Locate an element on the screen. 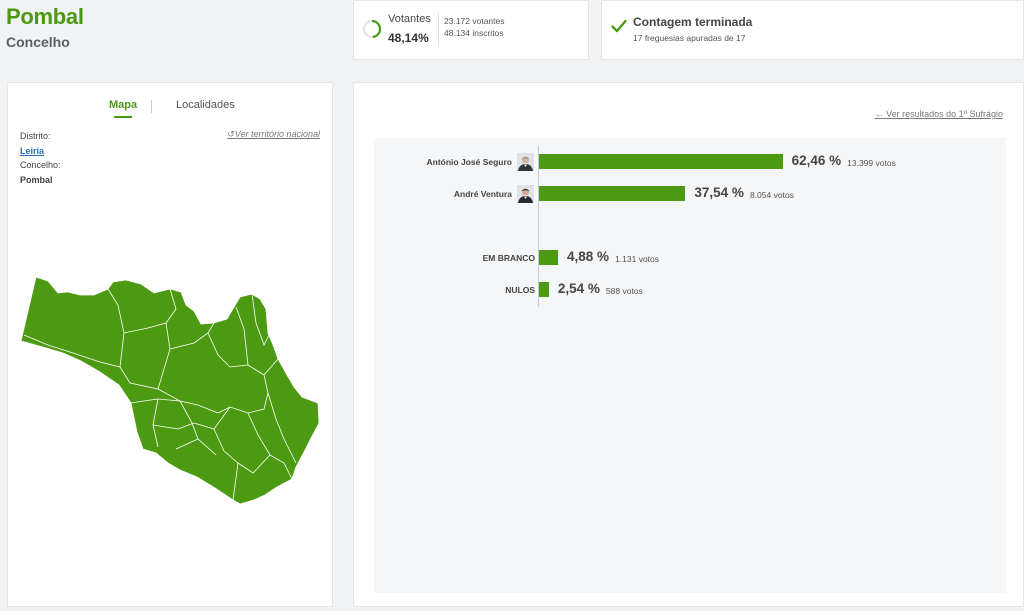 The height and width of the screenshot is (611, 1024). page-header: Pombal Concelho is located at coordinates (45, 27).